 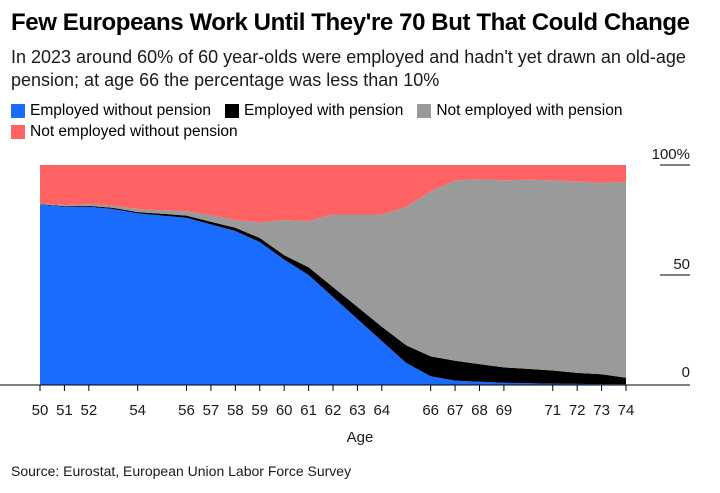 What do you see at coordinates (681, 264) in the screenshot?
I see `y-tick-label: 50` at bounding box center [681, 264].